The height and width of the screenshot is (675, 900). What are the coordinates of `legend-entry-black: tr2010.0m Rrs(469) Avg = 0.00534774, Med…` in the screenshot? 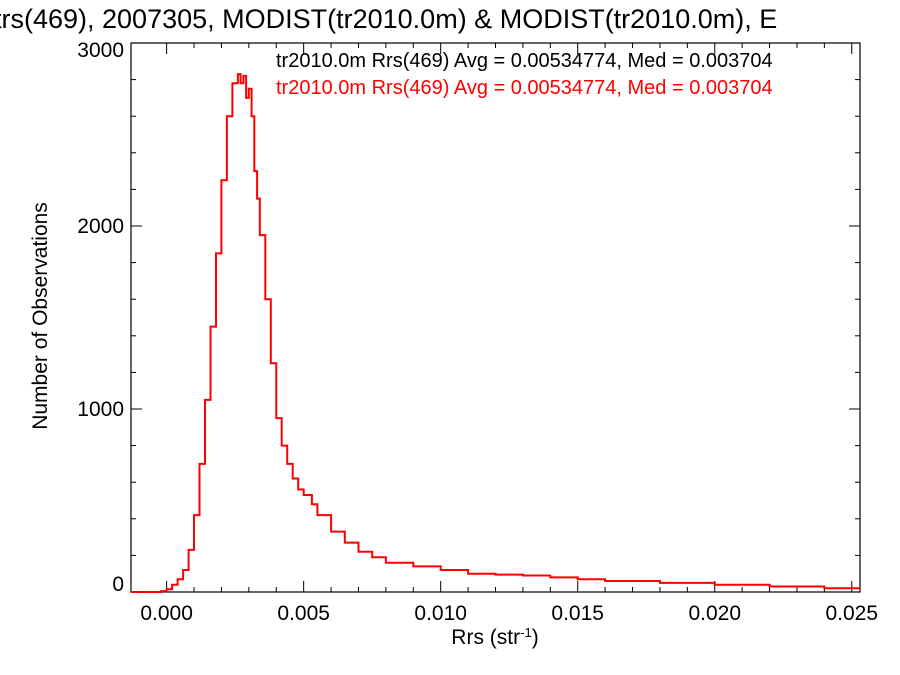 It's located at (524, 61).